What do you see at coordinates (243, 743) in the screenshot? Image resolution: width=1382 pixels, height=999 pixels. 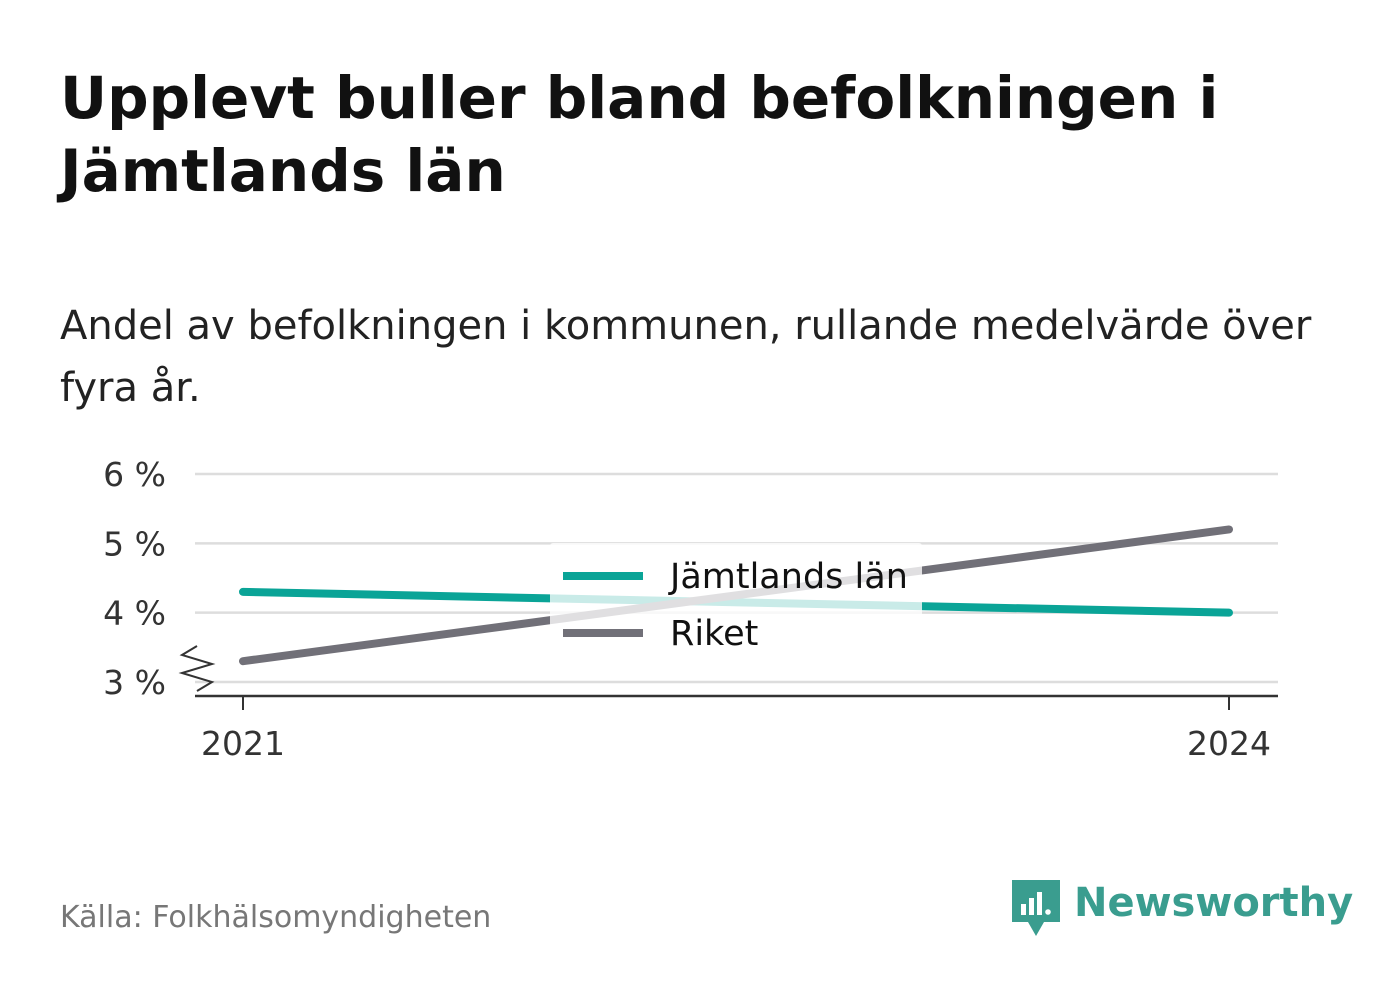 I see `x-tick-label: 2021` at bounding box center [243, 743].